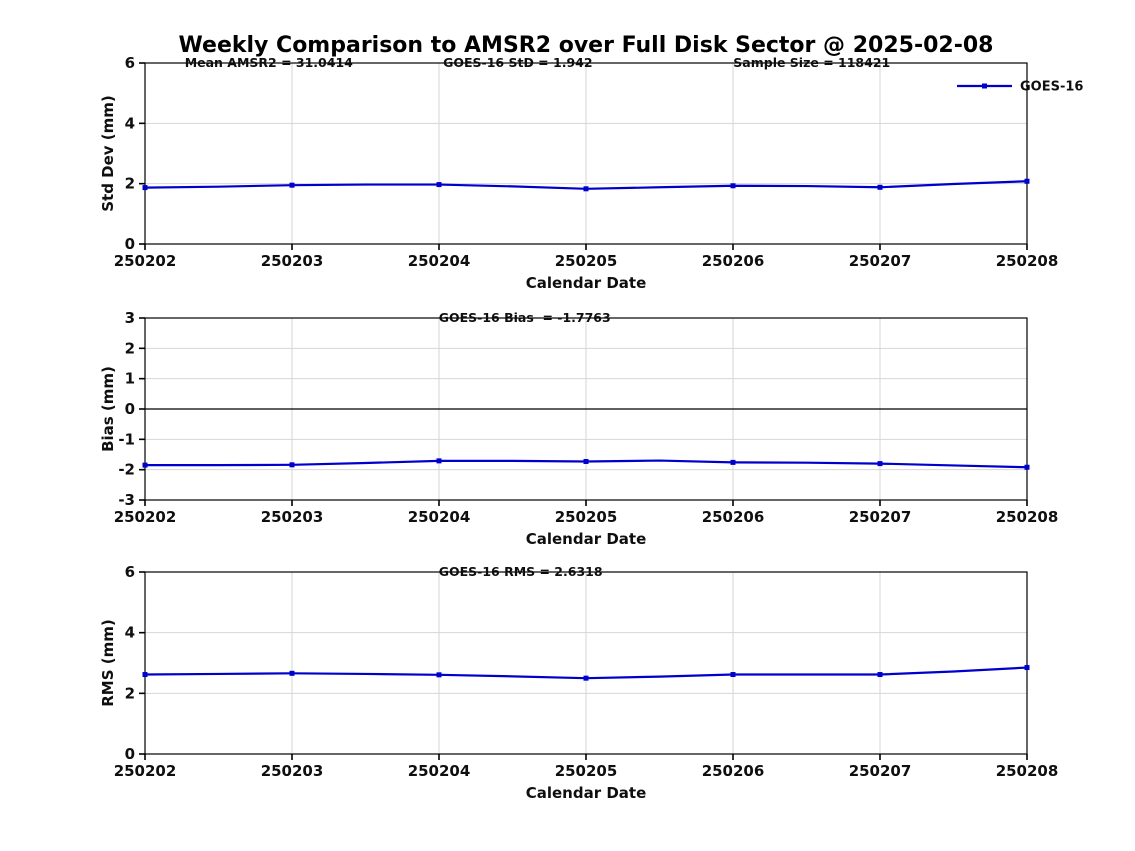 The height and width of the screenshot is (851, 1135). Describe the element at coordinates (984, 86) in the screenshot. I see `legend-marker-sample` at that location.